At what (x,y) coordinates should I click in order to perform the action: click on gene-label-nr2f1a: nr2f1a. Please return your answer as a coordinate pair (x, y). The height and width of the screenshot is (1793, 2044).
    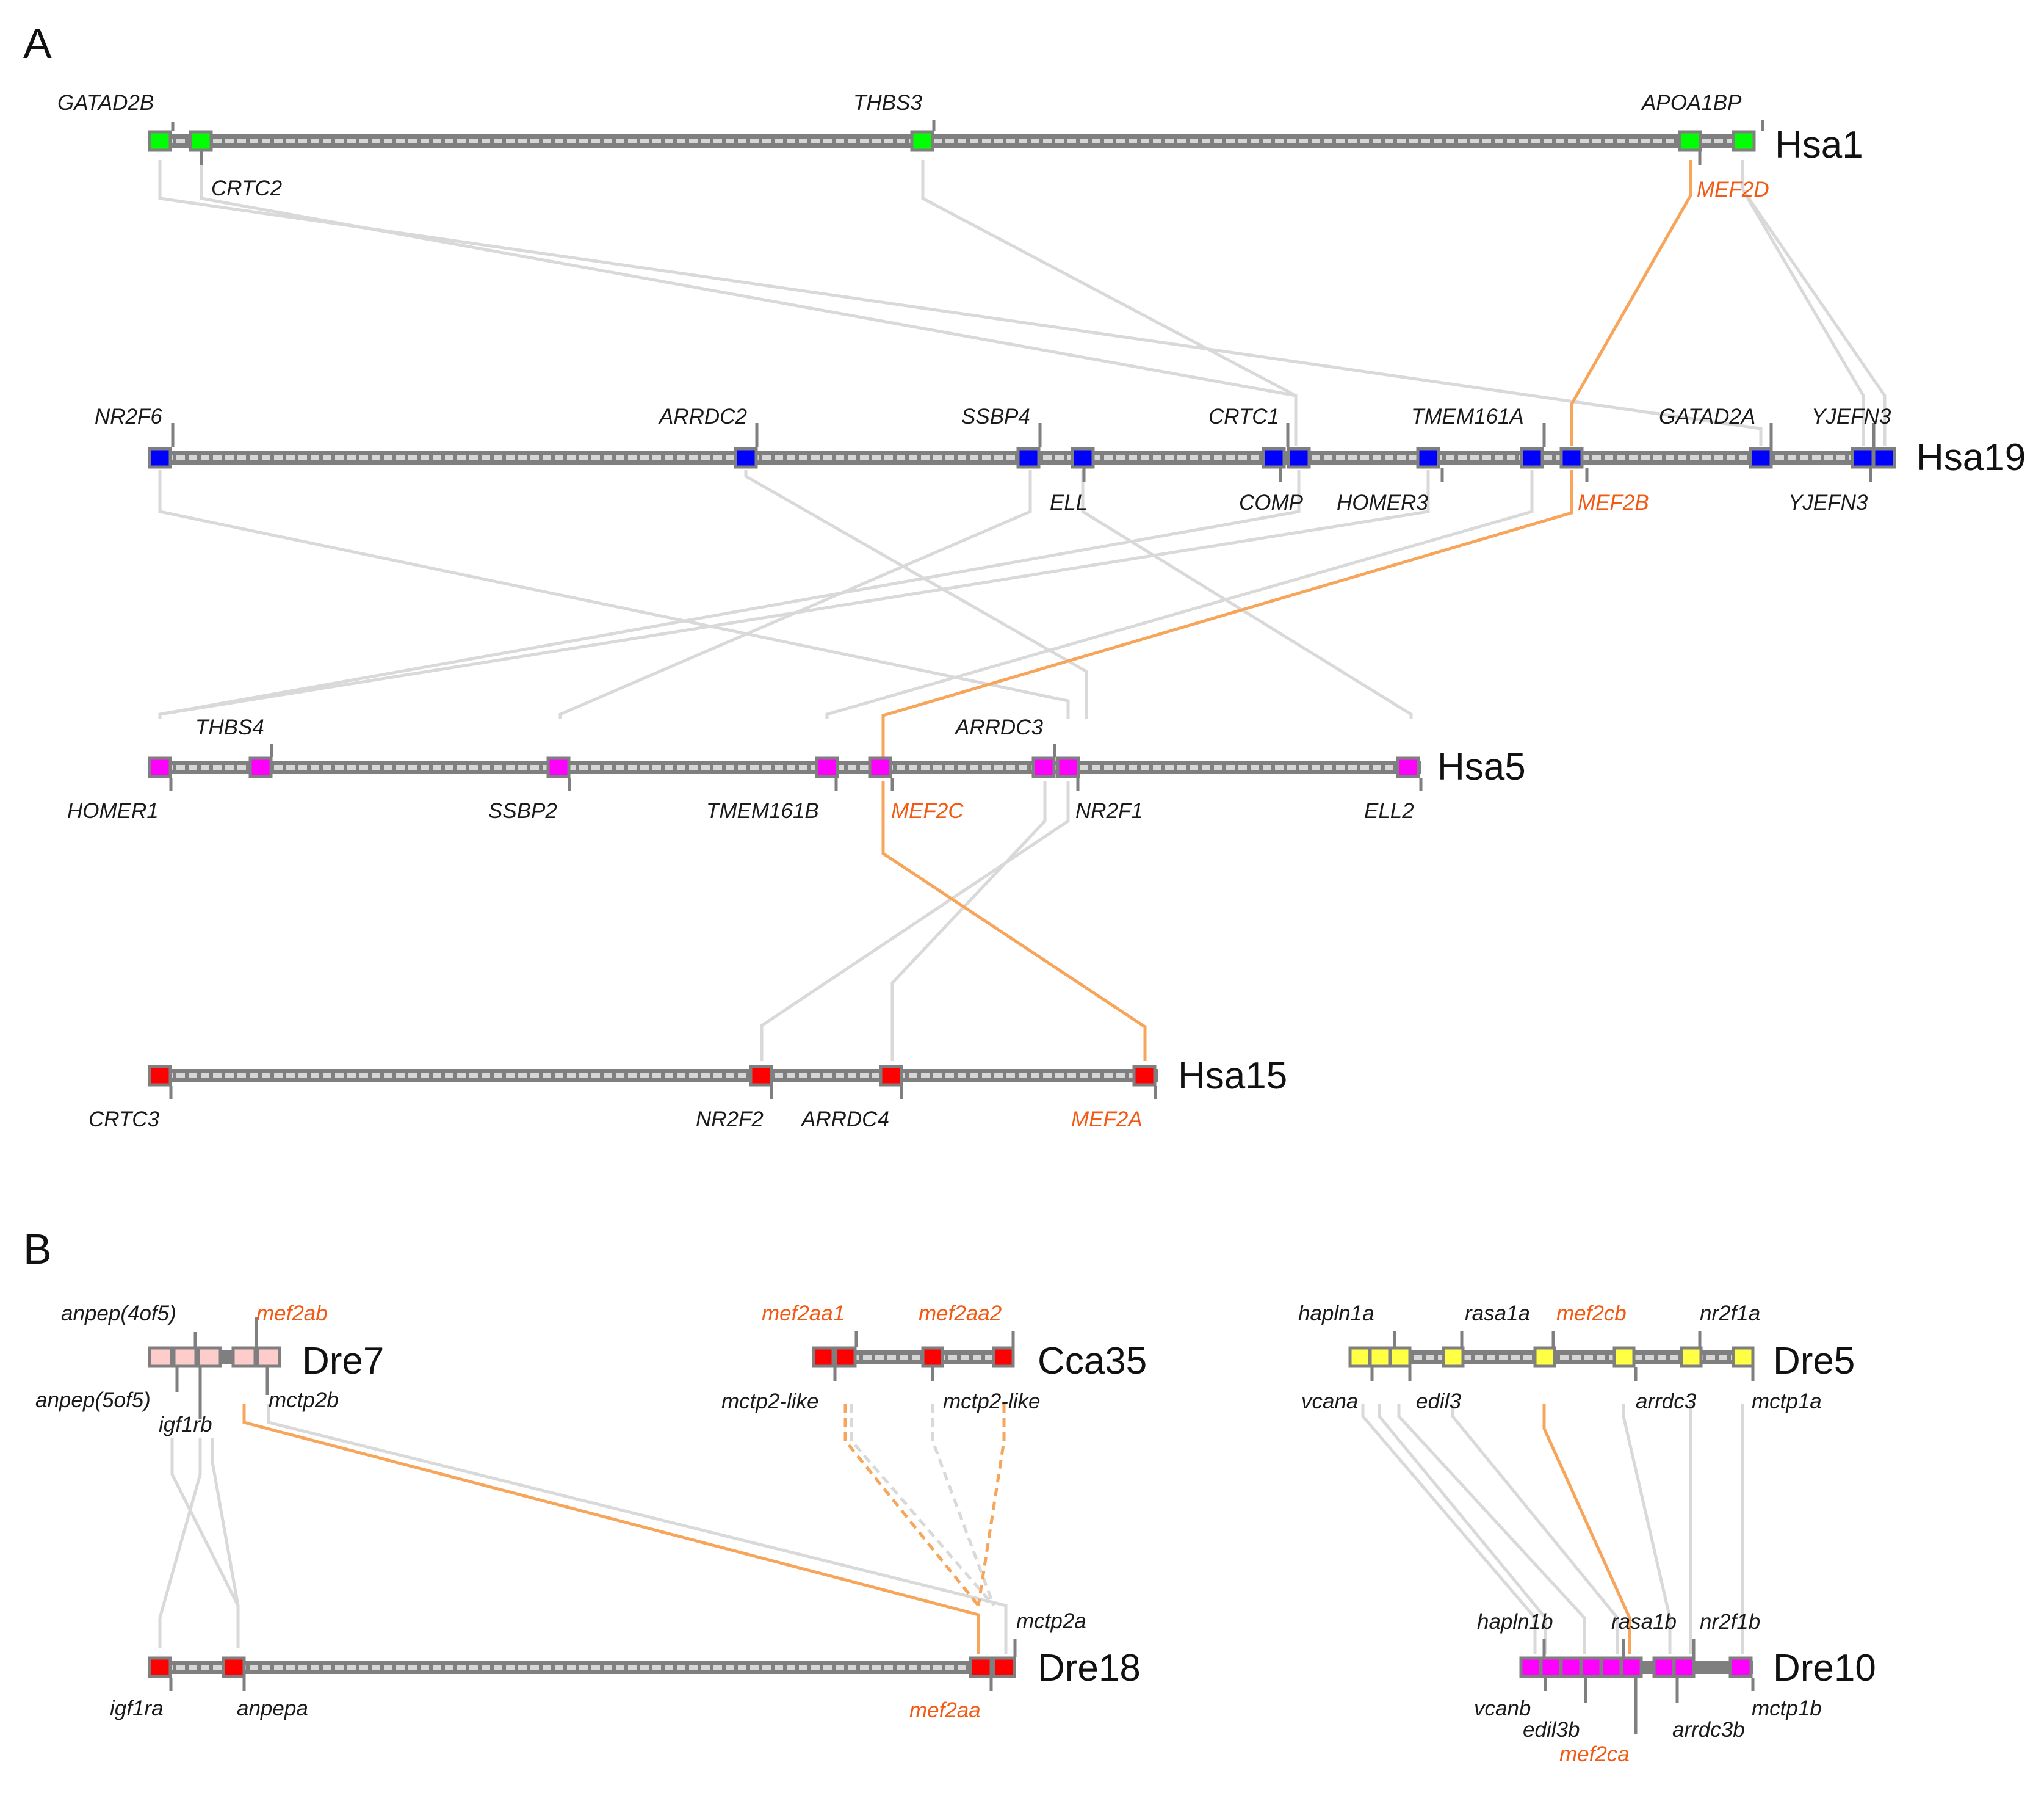
    Looking at the image, I should click on (1730, 1313).